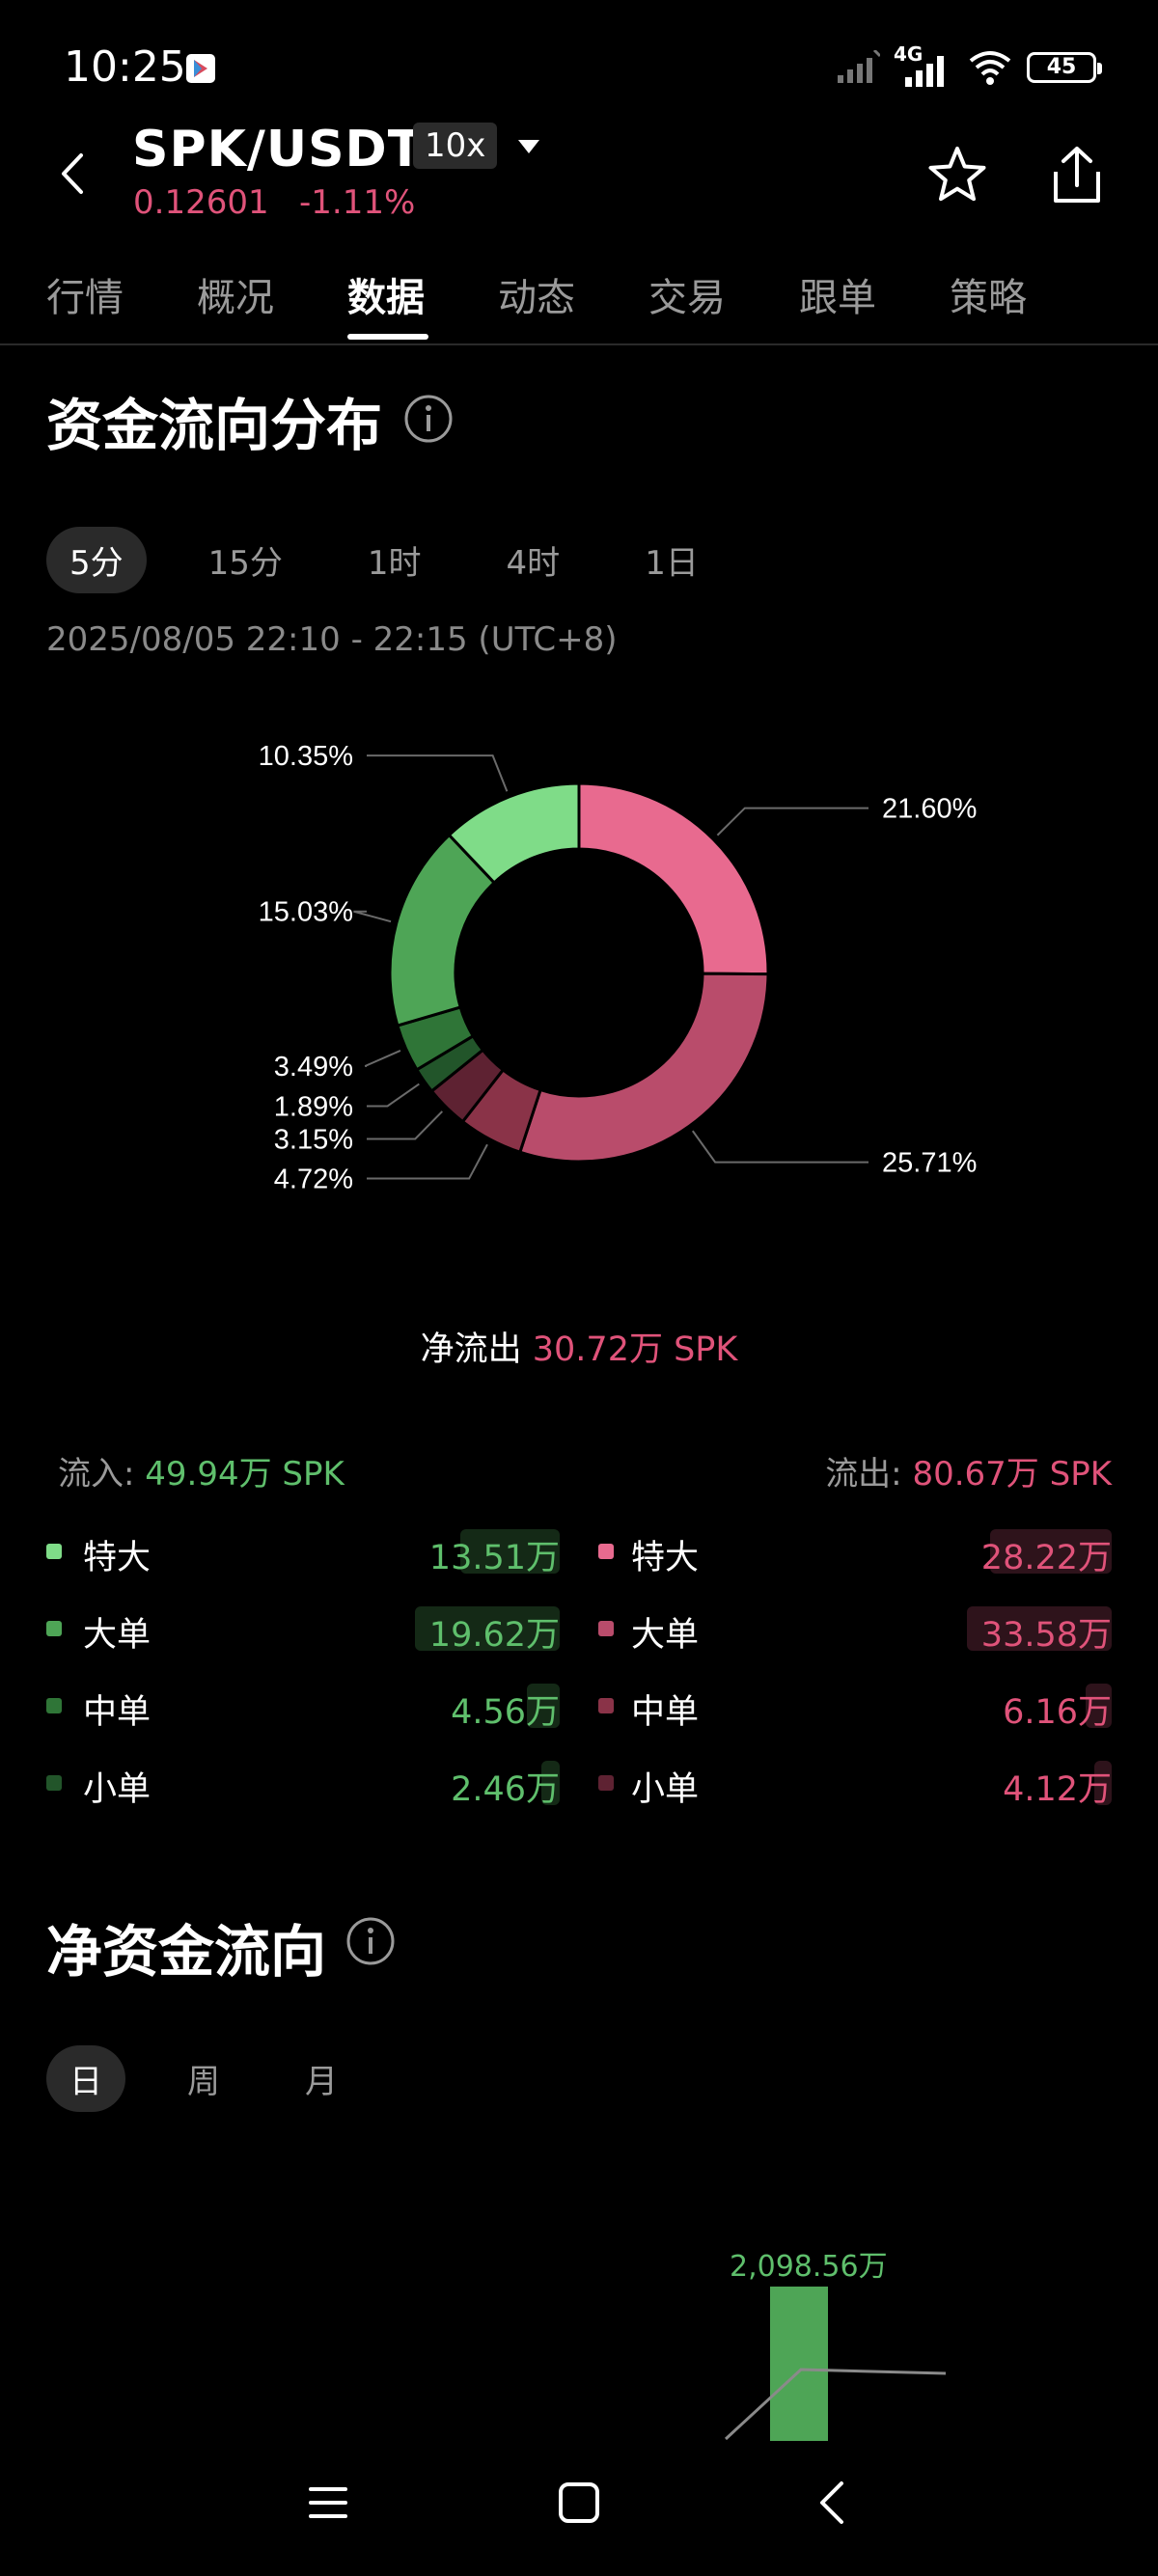 Image resolution: width=1158 pixels, height=2576 pixels. Describe the element at coordinates (687, 298) in the screenshot. I see `tab-trade: 交易` at that location.